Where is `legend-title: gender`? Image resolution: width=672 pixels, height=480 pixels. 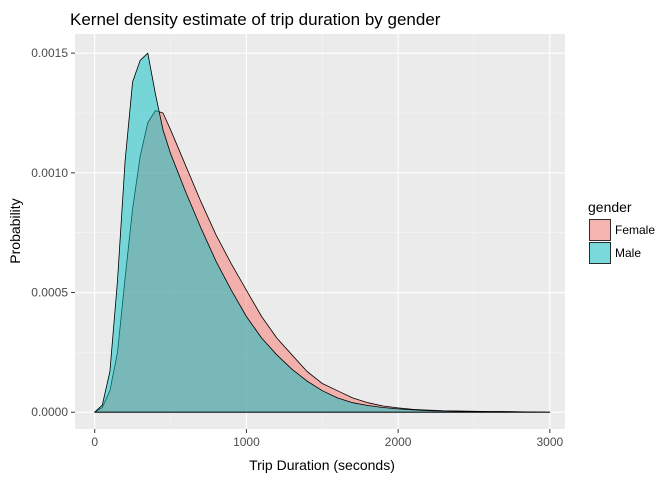 legend-title: gender is located at coordinates (610, 207).